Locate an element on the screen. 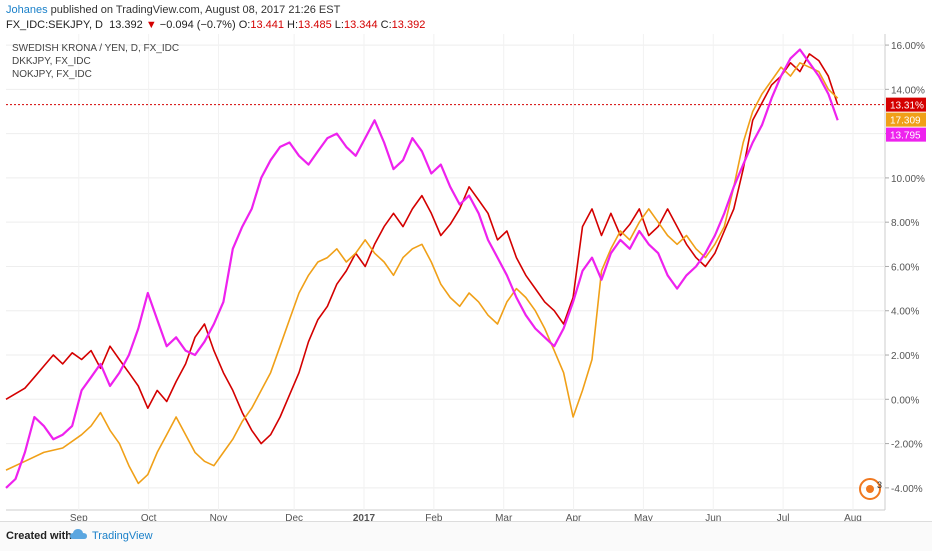  x-tick-label: Nov is located at coordinates (219, 517).